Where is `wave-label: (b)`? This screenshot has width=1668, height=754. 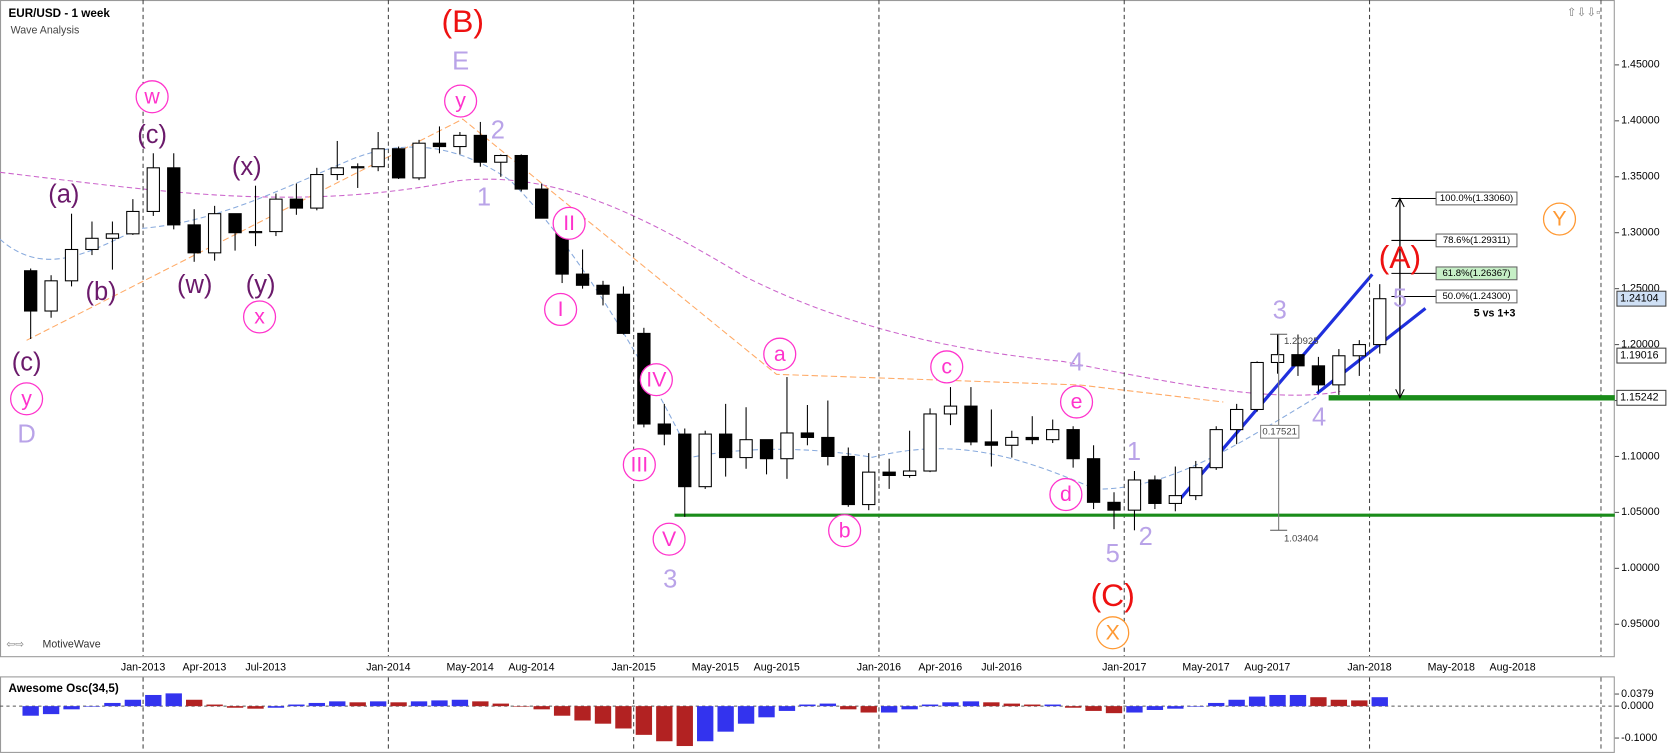 wave-label: (b) is located at coordinates (100, 292).